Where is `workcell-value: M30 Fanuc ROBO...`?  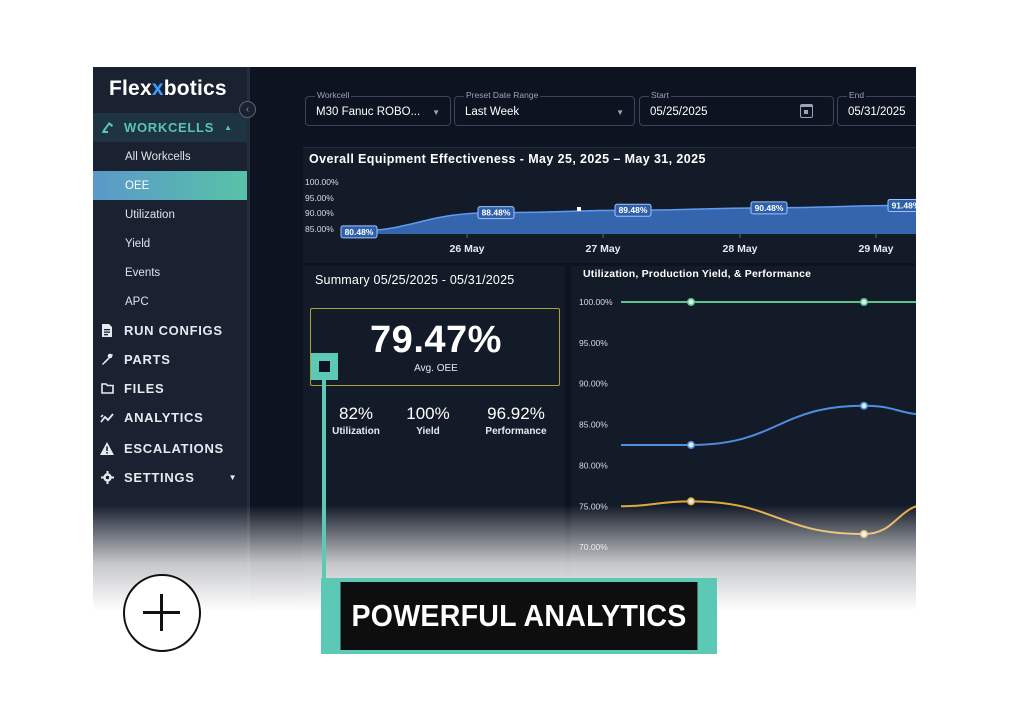 workcell-value: M30 Fanuc ROBO... is located at coordinates (368, 112).